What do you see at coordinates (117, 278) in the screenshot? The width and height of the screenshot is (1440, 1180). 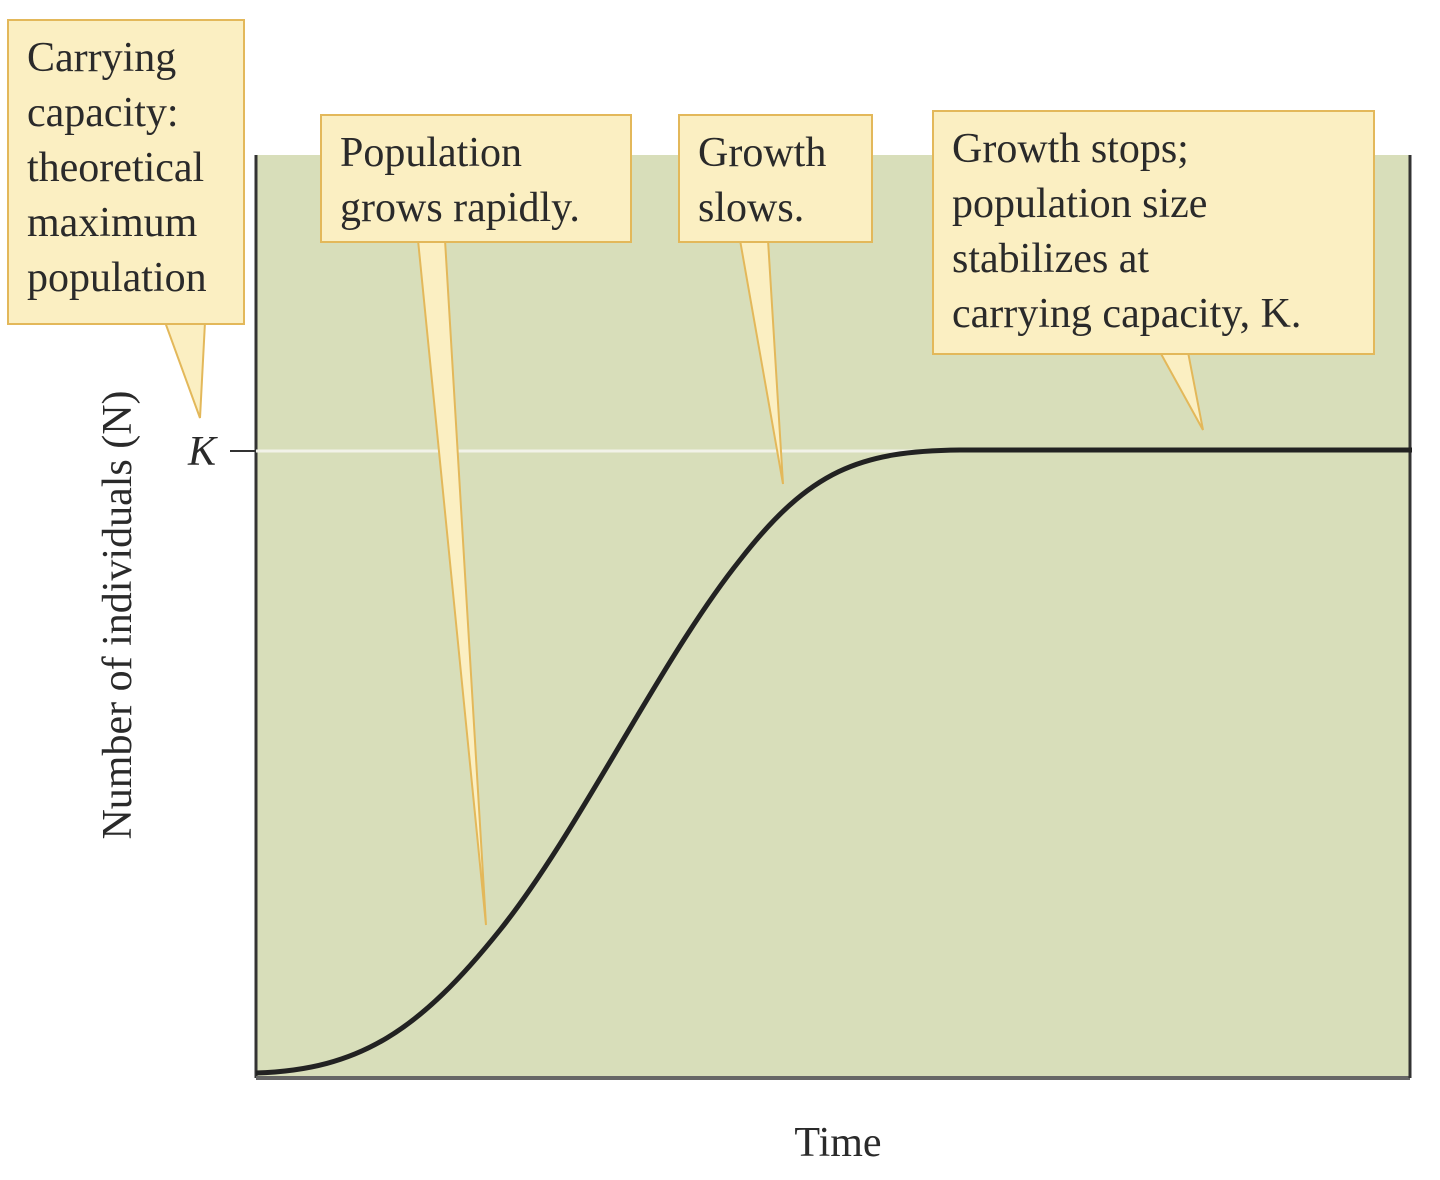 I see `callout-line: population` at bounding box center [117, 278].